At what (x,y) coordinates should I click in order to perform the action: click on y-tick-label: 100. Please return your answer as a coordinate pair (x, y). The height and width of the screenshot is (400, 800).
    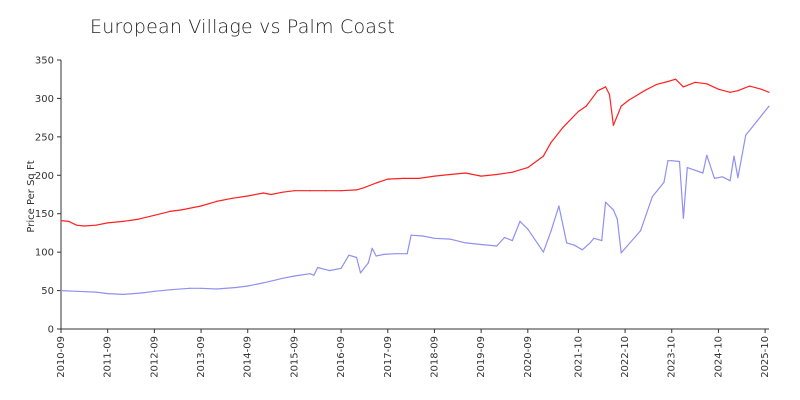
    Looking at the image, I should click on (44, 253).